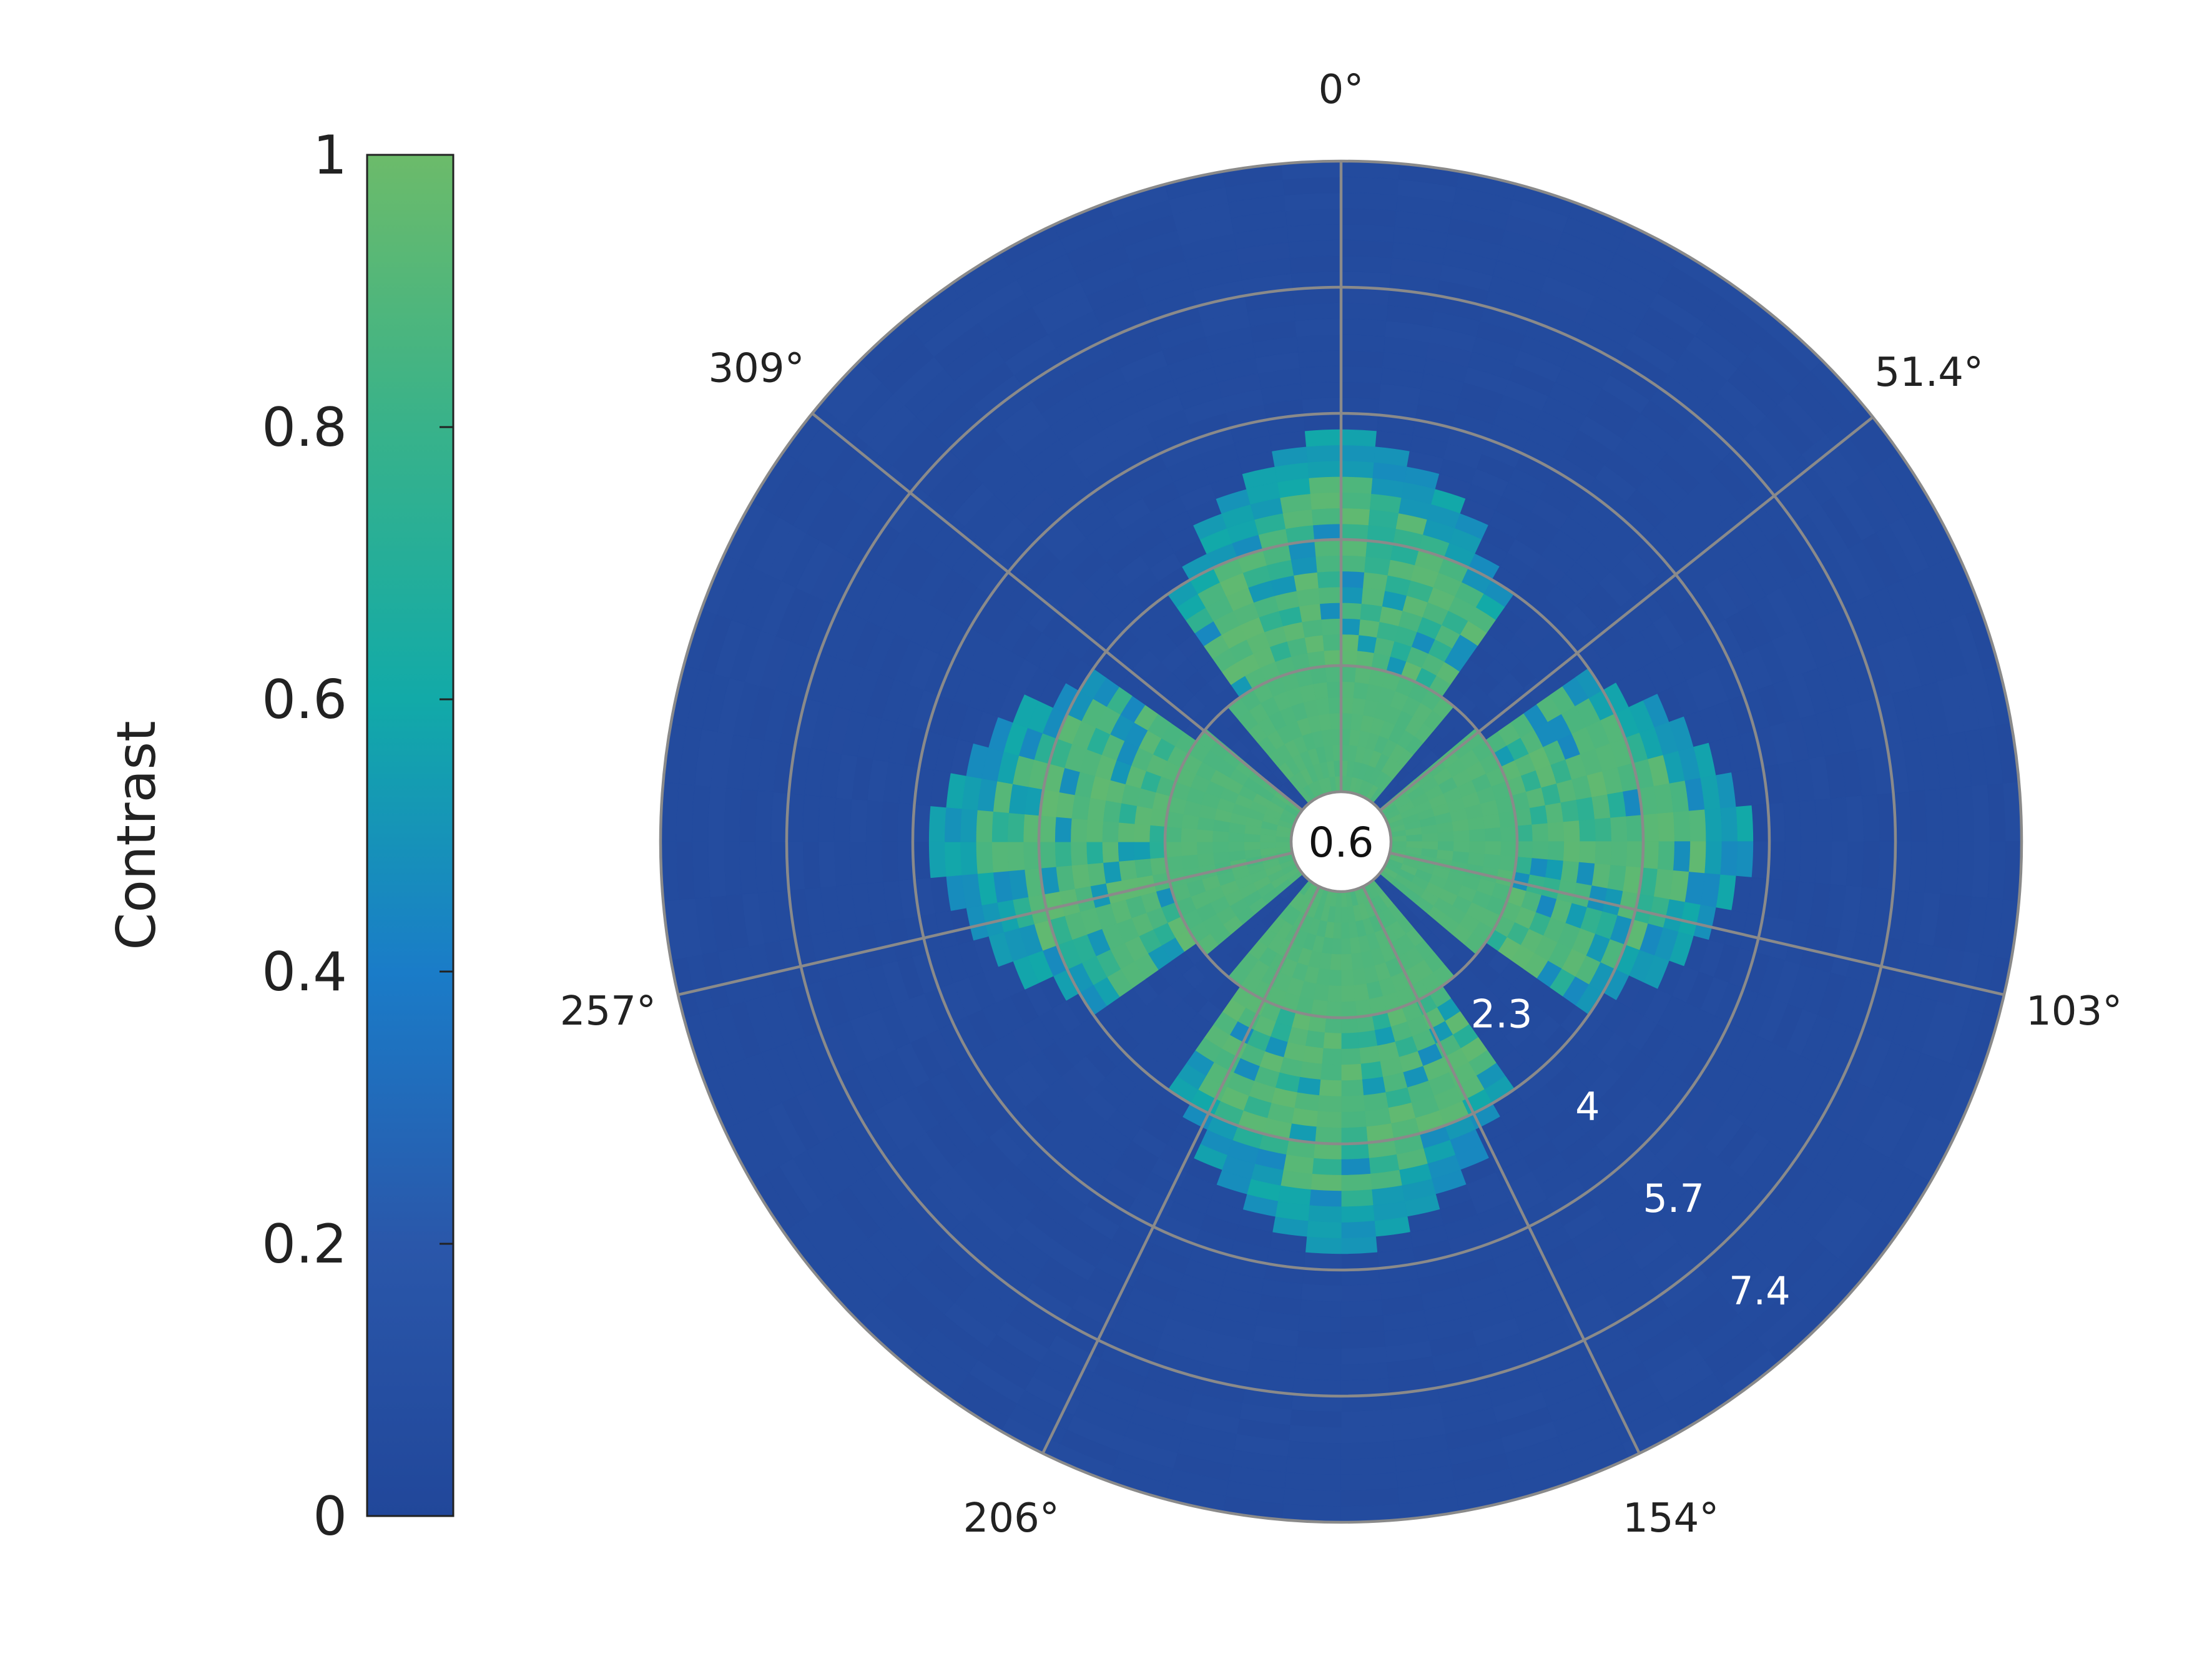 Image resolution: width=2212 pixels, height=1659 pixels. What do you see at coordinates (137, 835) in the screenshot?
I see `colorbar-title: Contrast` at bounding box center [137, 835].